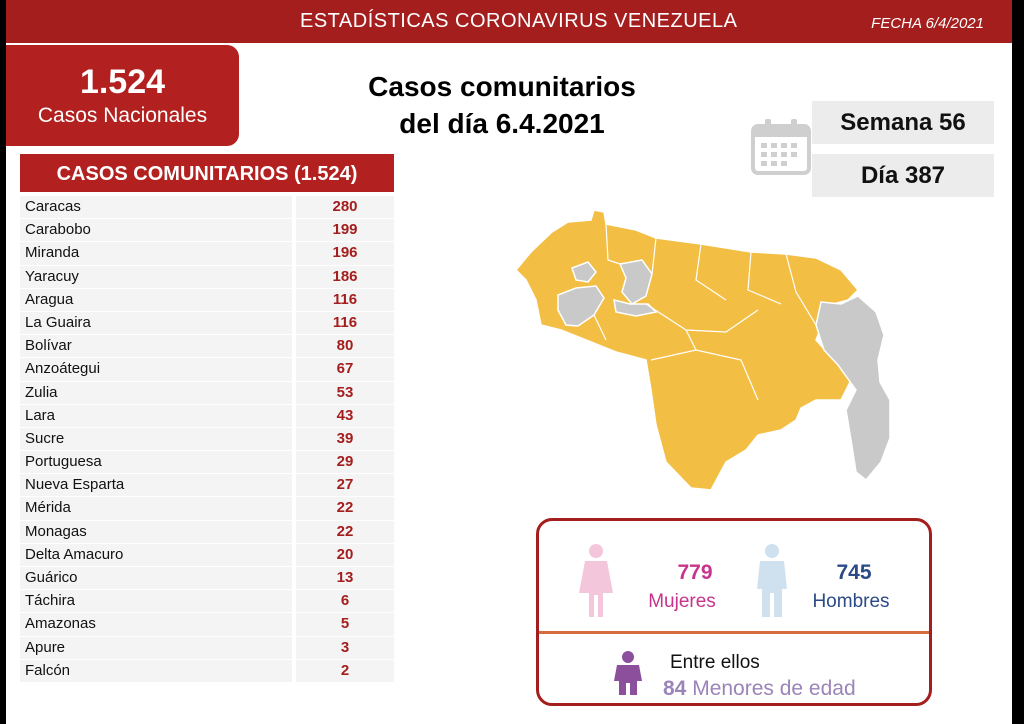 This screenshot has width=1024, height=724. I want to click on table-row: Delta Amacuro 20, so click(207, 555).